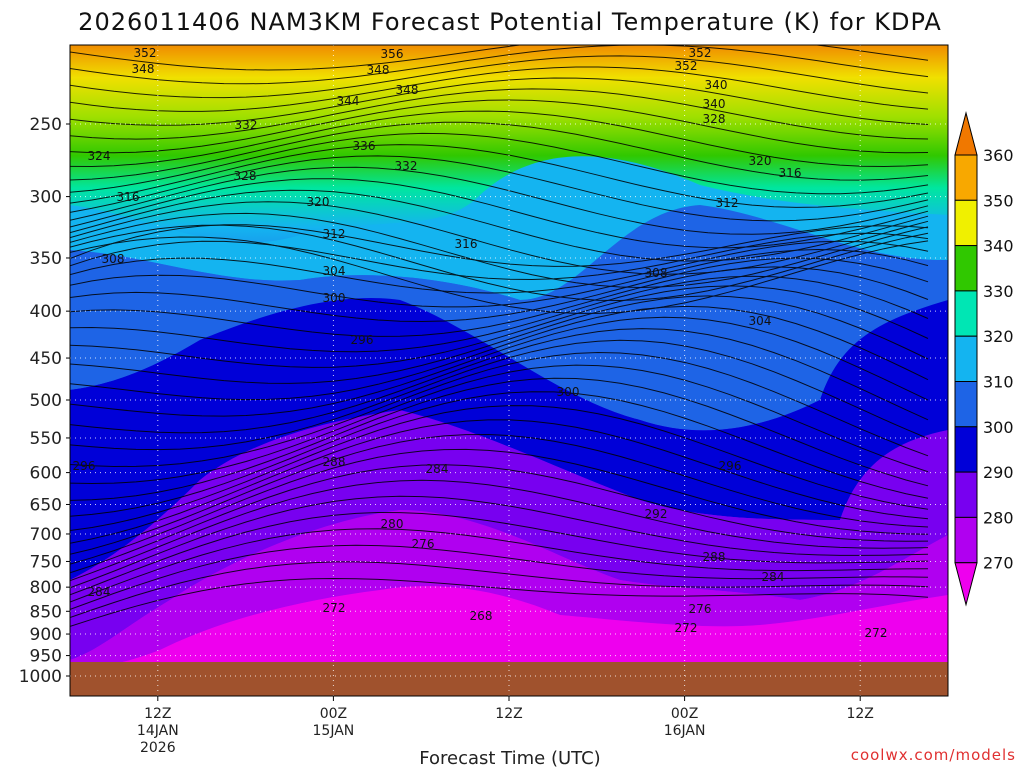  I want to click on contour-label: 316, so click(466, 244).